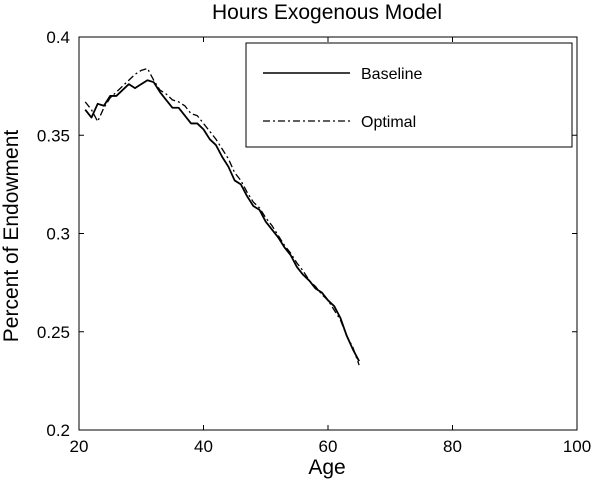 This screenshot has height=481, width=596. Describe the element at coordinates (79, 446) in the screenshot. I see `x-tick-label: 20` at that location.